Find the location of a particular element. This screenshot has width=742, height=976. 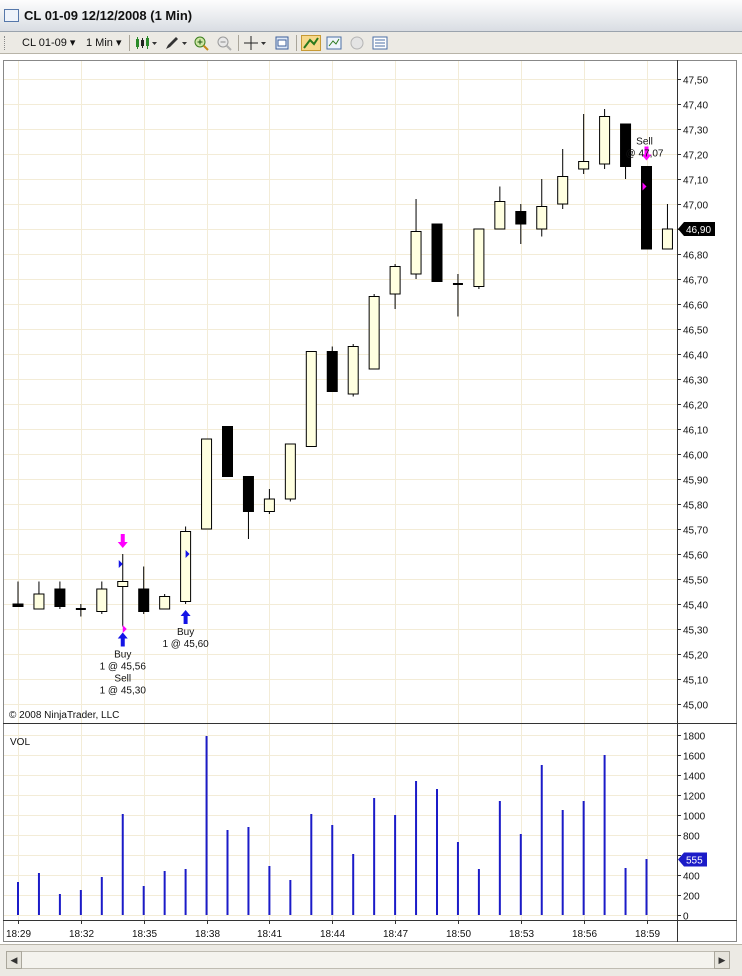

volume-tick-label: 1000 is located at coordinates (694, 817).